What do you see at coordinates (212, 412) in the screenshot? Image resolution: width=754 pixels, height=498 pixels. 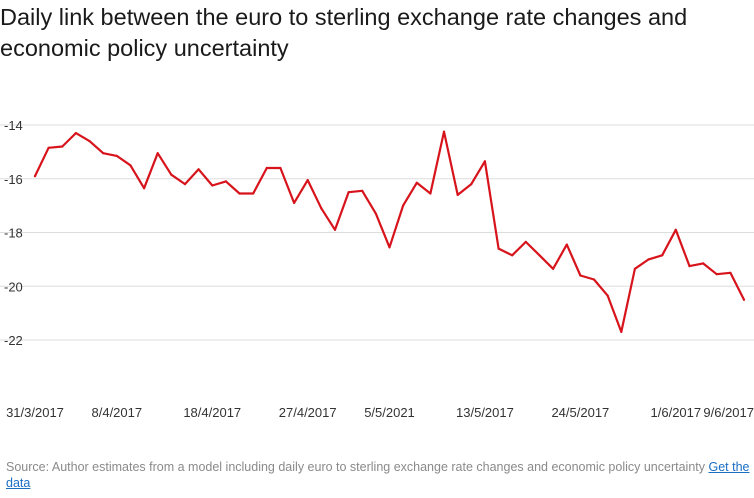 I see `x-tick-label: 18/4/2017` at bounding box center [212, 412].